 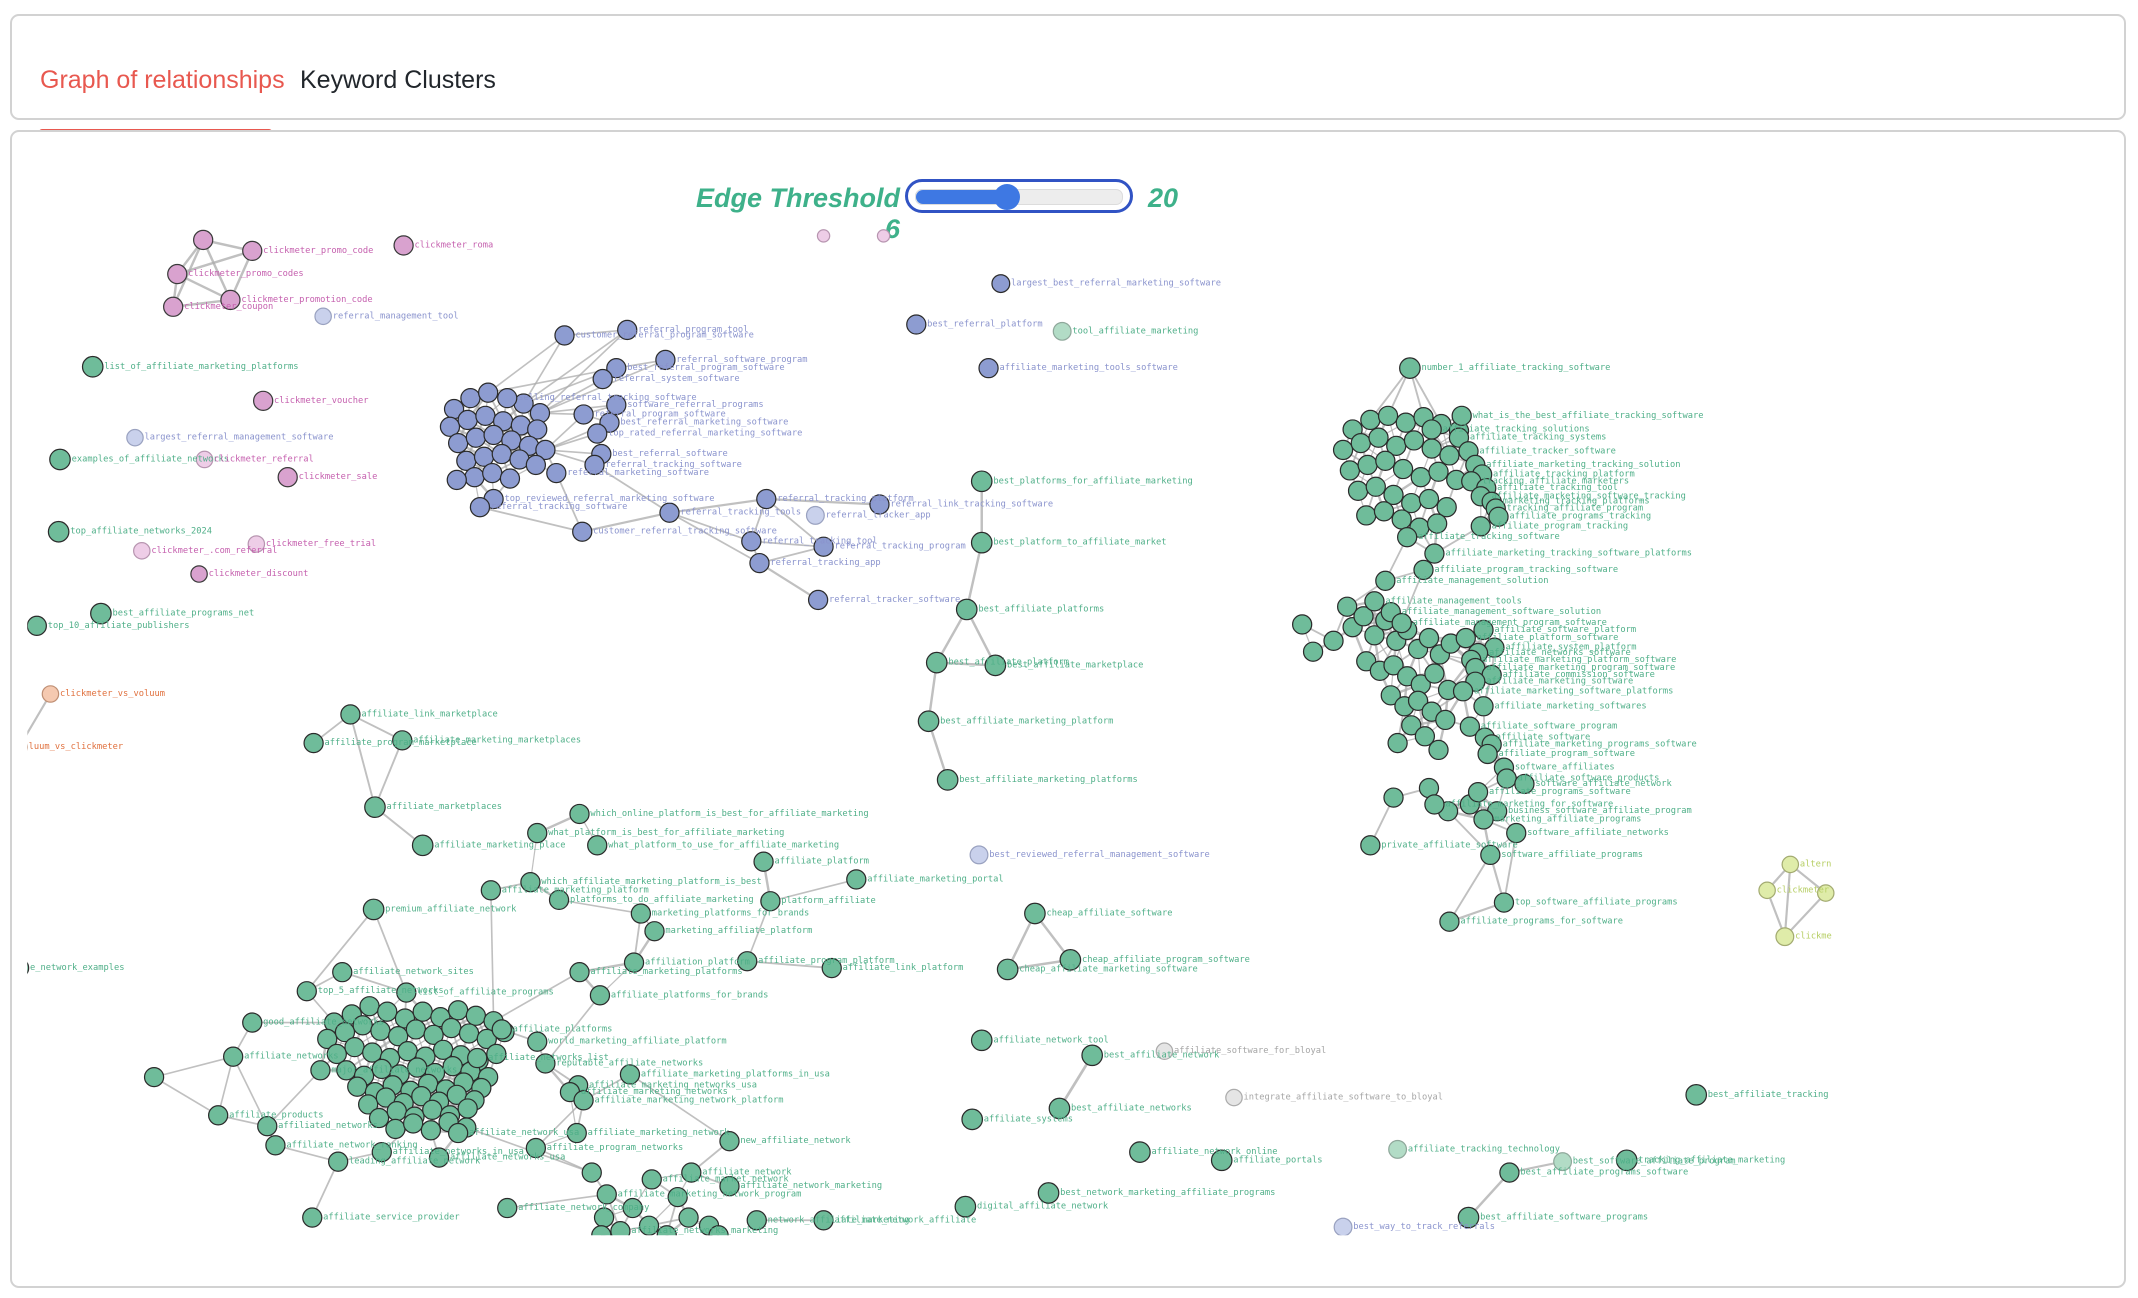 I want to click on edge-threshold-text: Edge Threshold, so click(x=797, y=198).